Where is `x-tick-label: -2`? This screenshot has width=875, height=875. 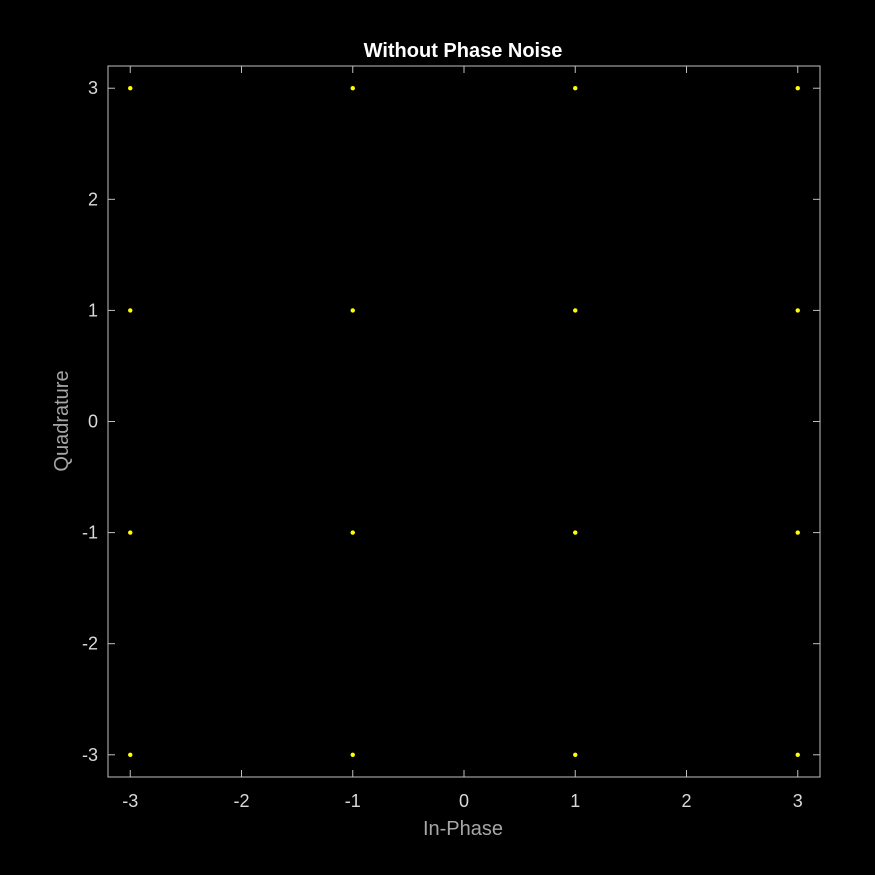 x-tick-label: -2 is located at coordinates (241, 801).